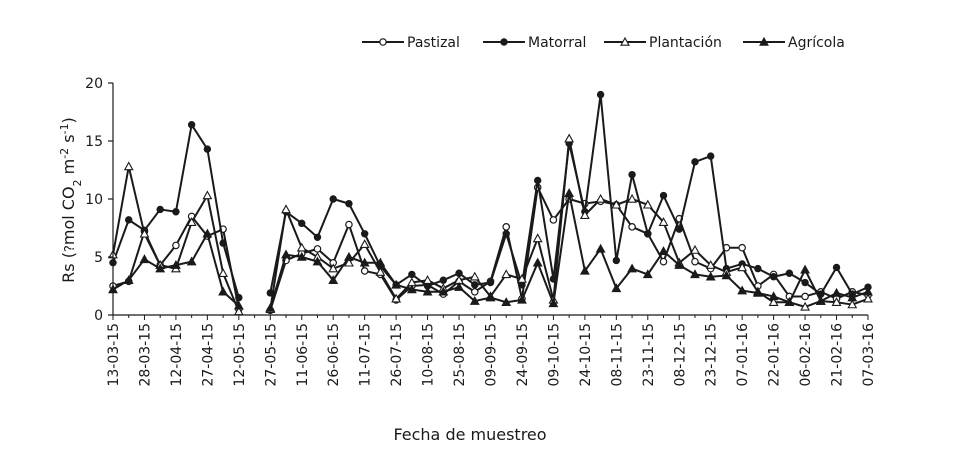 Image resolution: width=974 pixels, height=457 pixels. Describe the element at coordinates (586, 355) in the screenshot. I see `x-tick-label: 24-10-15` at that location.